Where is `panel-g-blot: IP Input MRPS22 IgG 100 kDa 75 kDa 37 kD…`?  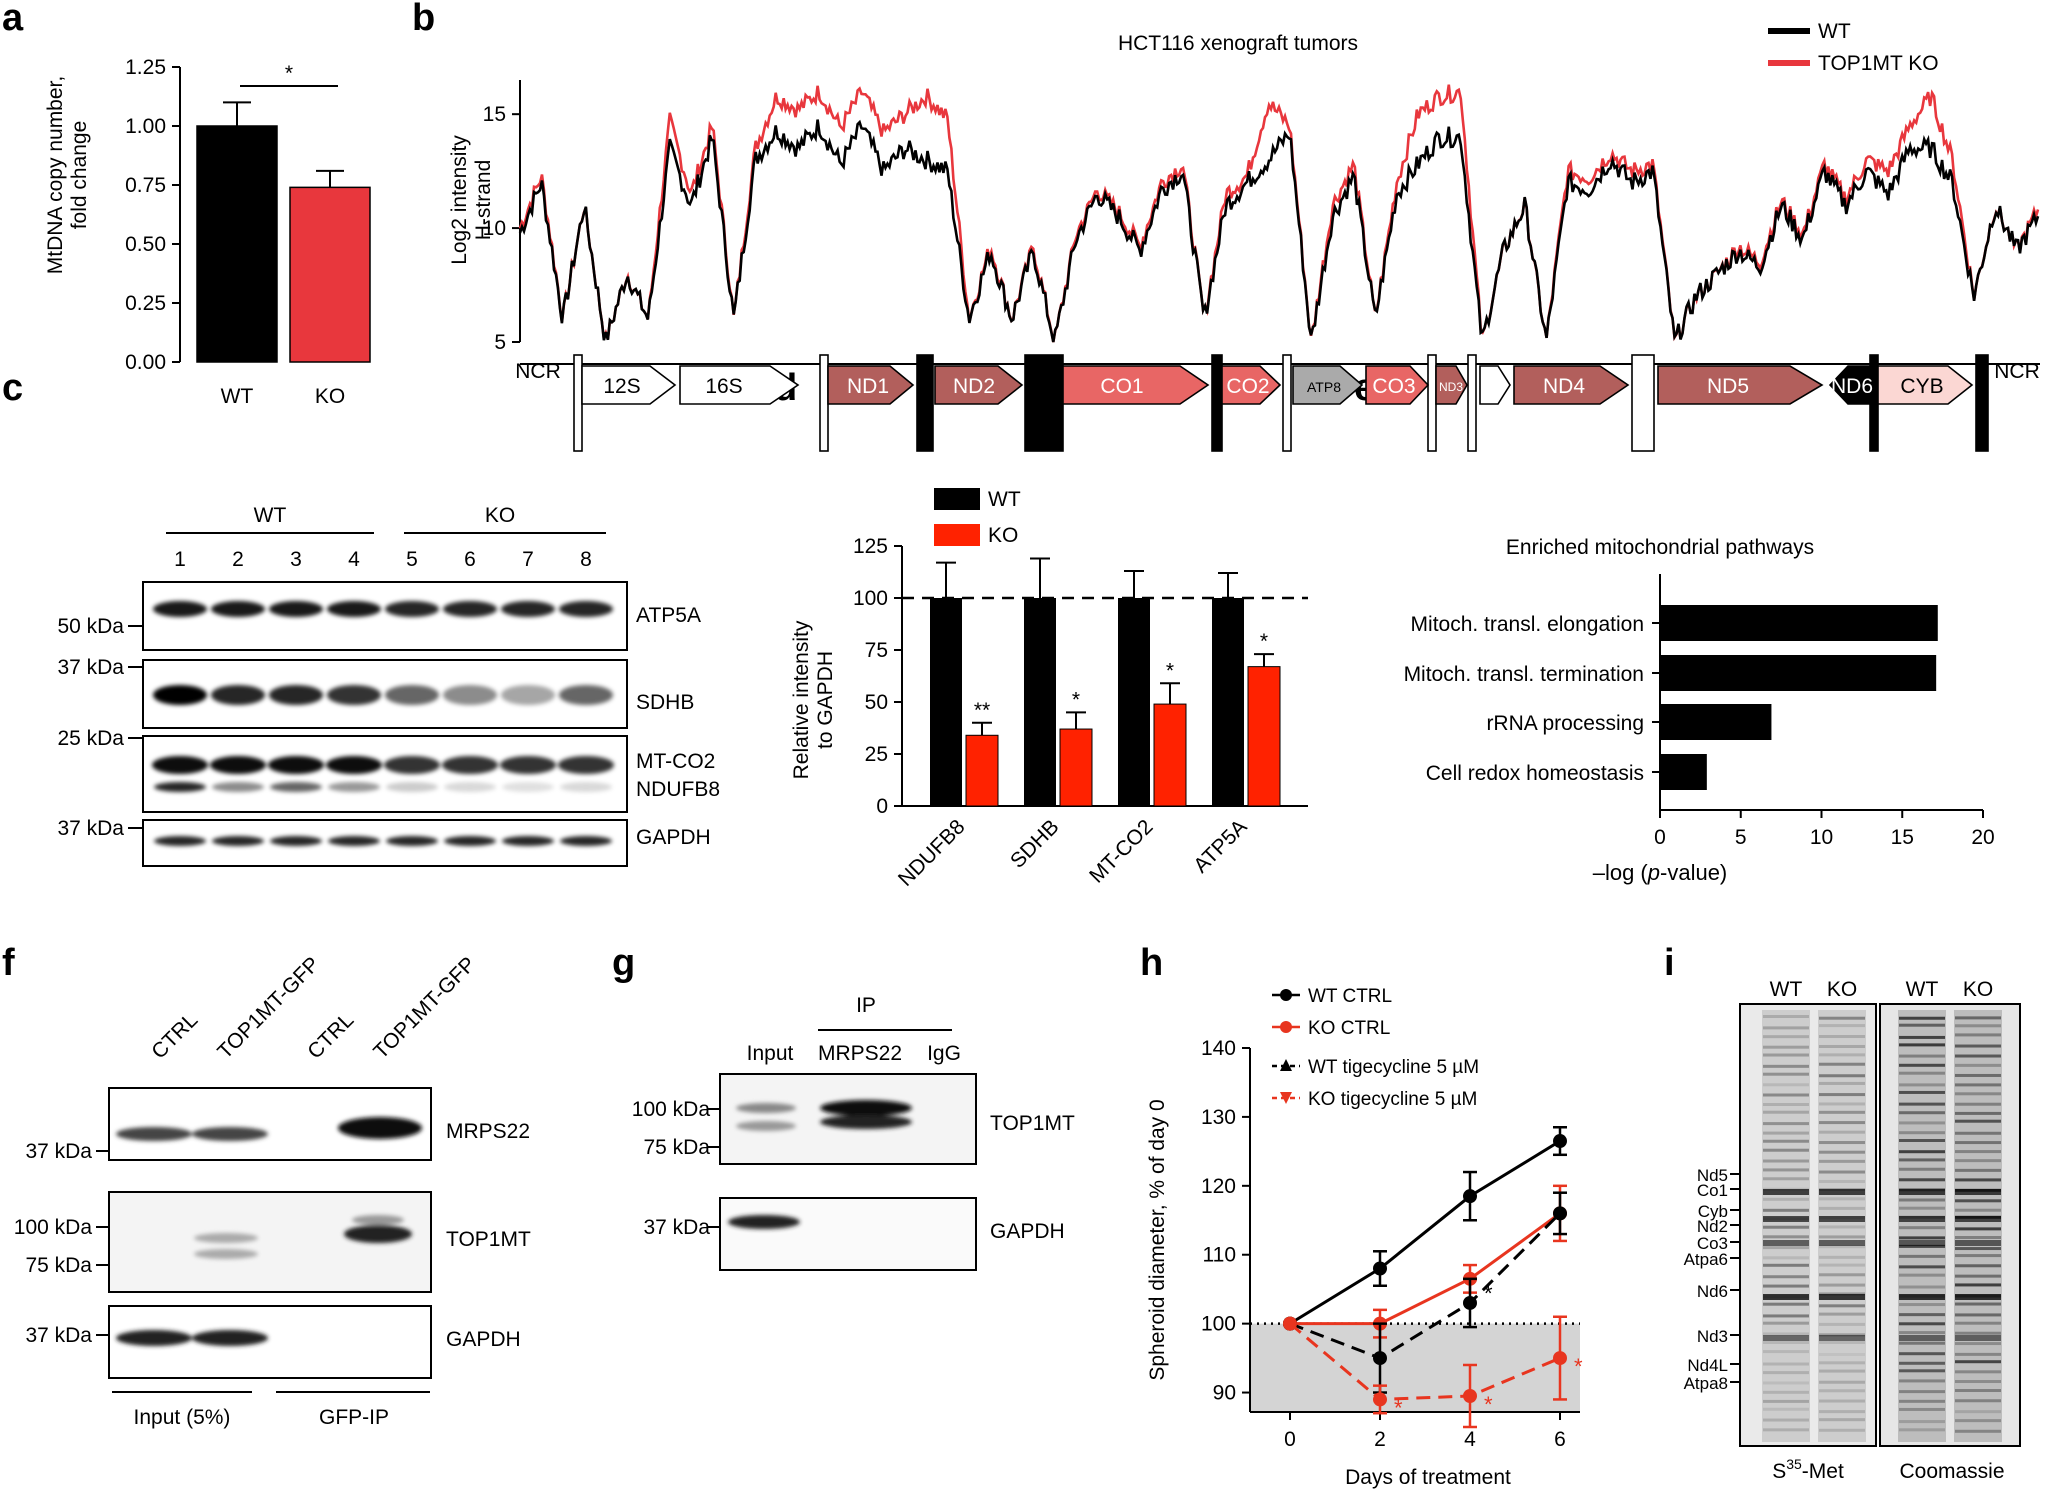
panel-g-blot: IP Input MRPS22 IgG 100 kDa 75 kDa 37 kD… is located at coordinates (853, 1132).